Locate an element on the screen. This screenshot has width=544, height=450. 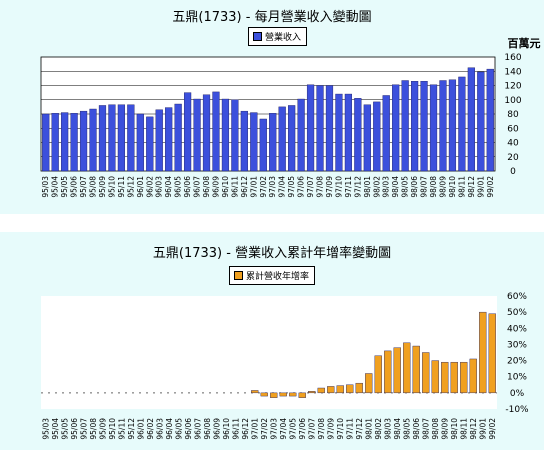
revenue-xtick-label: 97/10 is located at coordinates (338, 187).